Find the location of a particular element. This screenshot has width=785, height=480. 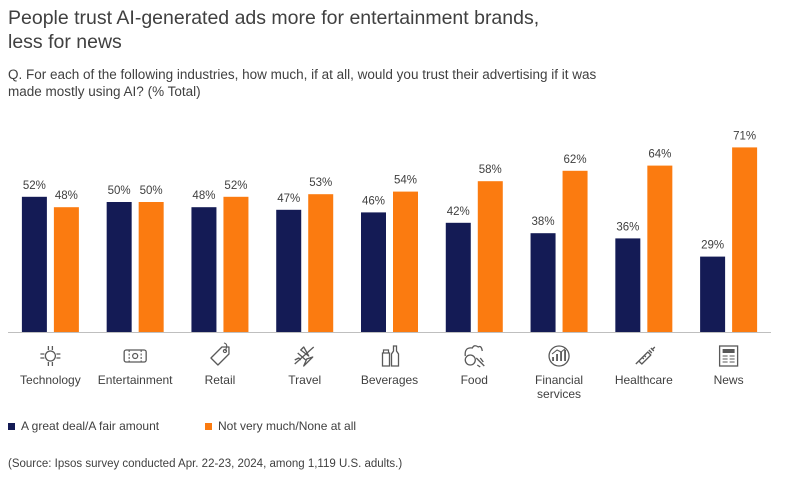

data-label-series-1: 38% is located at coordinates (543, 222).